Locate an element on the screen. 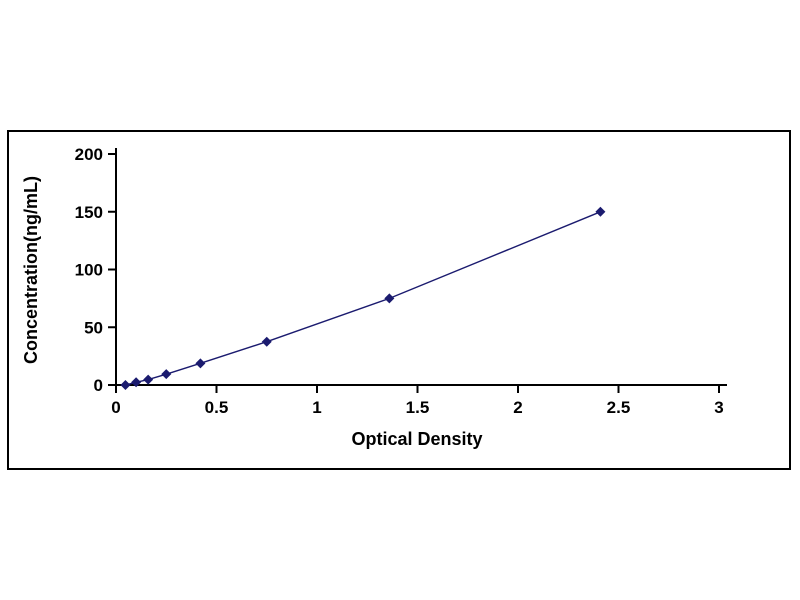 Image resolution: width=800 pixels, height=600 pixels. y-tick-label: 0 is located at coordinates (98, 385).